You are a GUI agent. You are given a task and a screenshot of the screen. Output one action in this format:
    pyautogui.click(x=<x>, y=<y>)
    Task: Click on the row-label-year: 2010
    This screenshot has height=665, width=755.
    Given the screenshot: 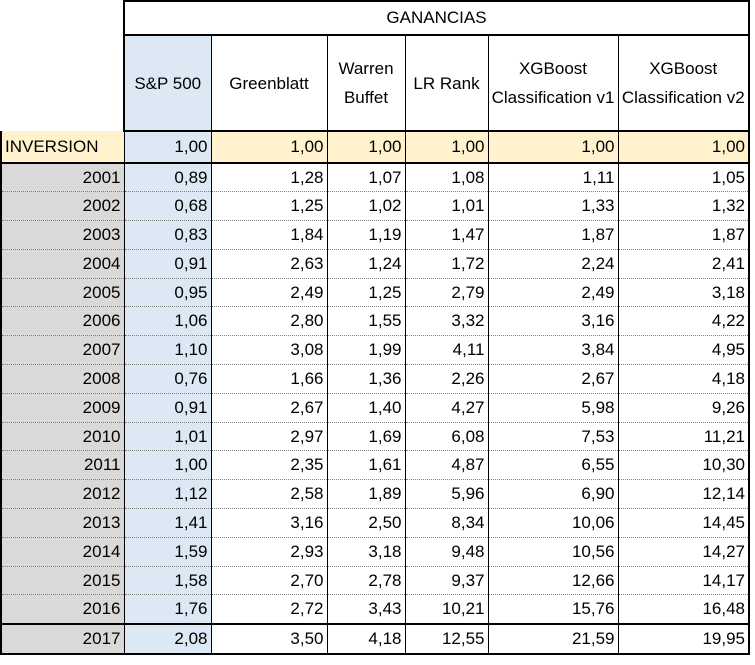 What is the action you would take?
    pyautogui.click(x=62, y=437)
    